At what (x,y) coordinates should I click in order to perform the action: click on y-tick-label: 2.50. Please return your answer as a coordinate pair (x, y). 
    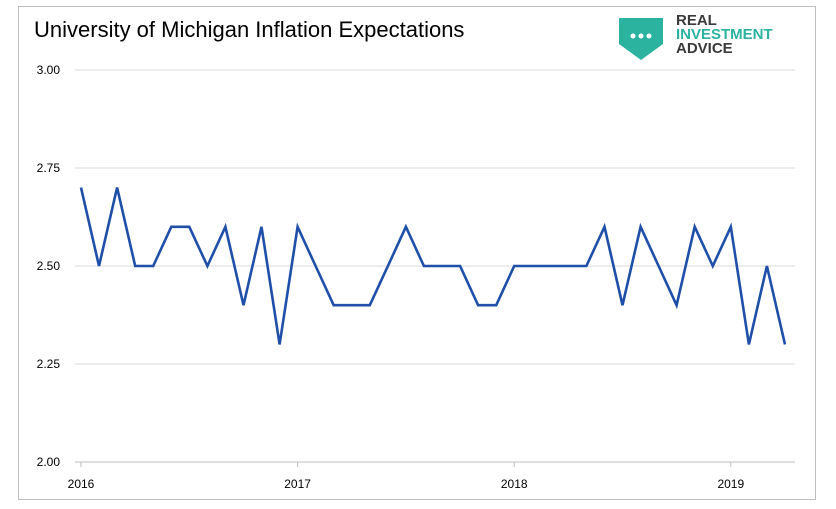
    Looking at the image, I should click on (49, 266).